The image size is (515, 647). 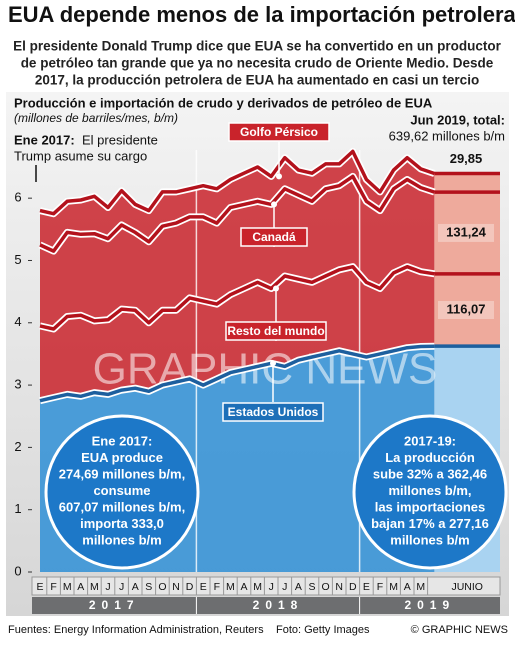 I want to click on legend-label: Resto del mundo, so click(x=275, y=331).